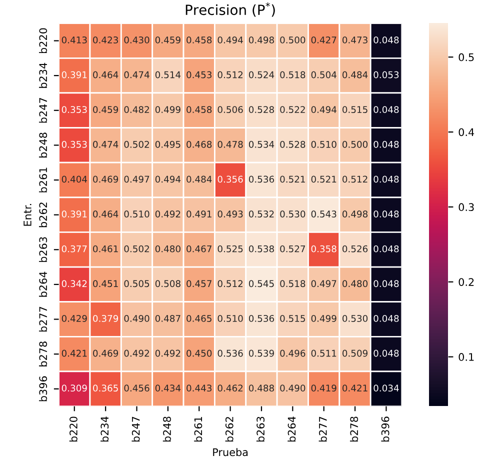 The width and height of the screenshot is (490, 467). What do you see at coordinates (355, 74) in the screenshot?
I see `data-label: 0.484` at bounding box center [355, 74].